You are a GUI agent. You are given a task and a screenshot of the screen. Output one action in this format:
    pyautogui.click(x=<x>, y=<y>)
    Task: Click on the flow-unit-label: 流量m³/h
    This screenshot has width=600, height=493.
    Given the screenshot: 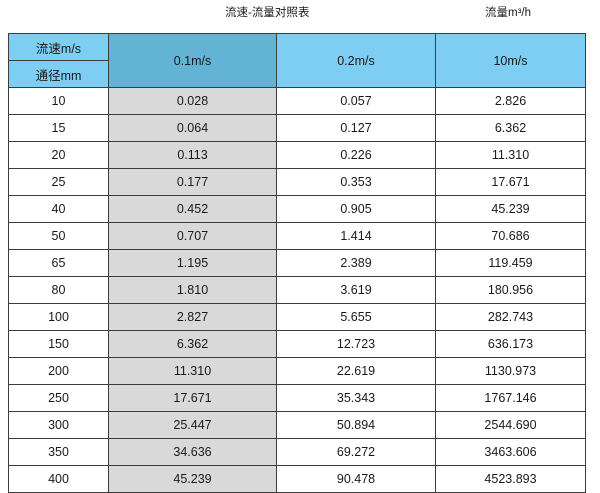 What is the action you would take?
    pyautogui.click(x=508, y=13)
    